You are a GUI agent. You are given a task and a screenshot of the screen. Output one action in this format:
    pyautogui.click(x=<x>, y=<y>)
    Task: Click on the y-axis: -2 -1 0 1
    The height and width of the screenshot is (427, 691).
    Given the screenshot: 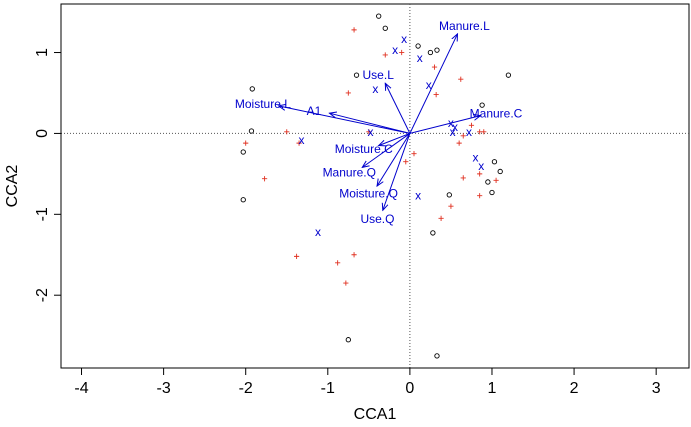 What is the action you would take?
    pyautogui.click(x=48, y=175)
    